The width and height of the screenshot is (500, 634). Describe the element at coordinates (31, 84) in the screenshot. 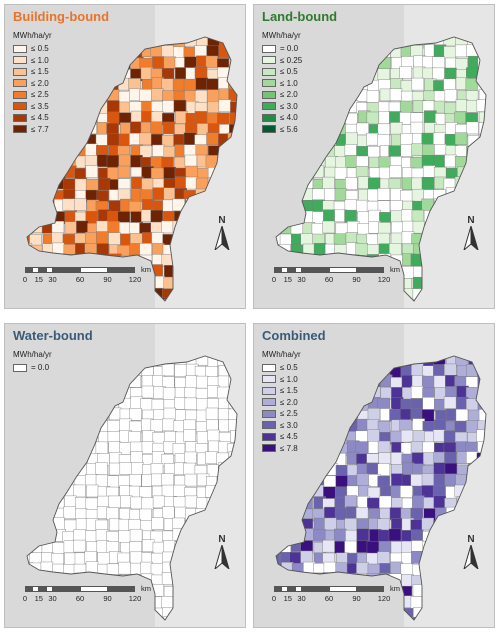

I see `legend-item: ≤ 2.0` at that location.